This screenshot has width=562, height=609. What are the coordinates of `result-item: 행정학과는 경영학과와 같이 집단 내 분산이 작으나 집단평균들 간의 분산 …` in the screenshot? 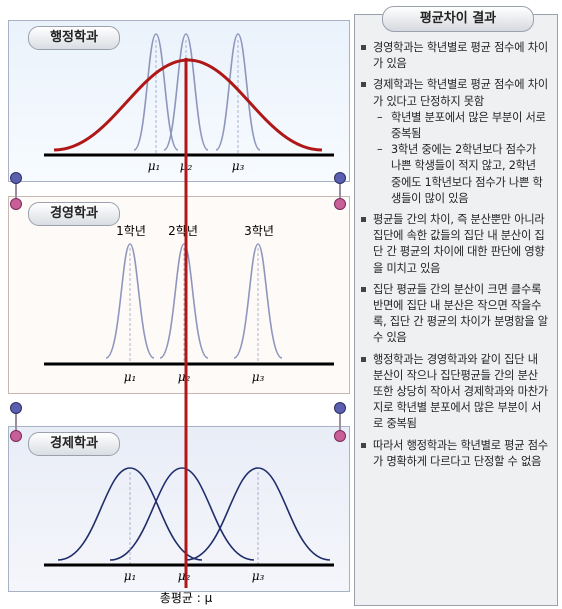 It's located at (455, 392).